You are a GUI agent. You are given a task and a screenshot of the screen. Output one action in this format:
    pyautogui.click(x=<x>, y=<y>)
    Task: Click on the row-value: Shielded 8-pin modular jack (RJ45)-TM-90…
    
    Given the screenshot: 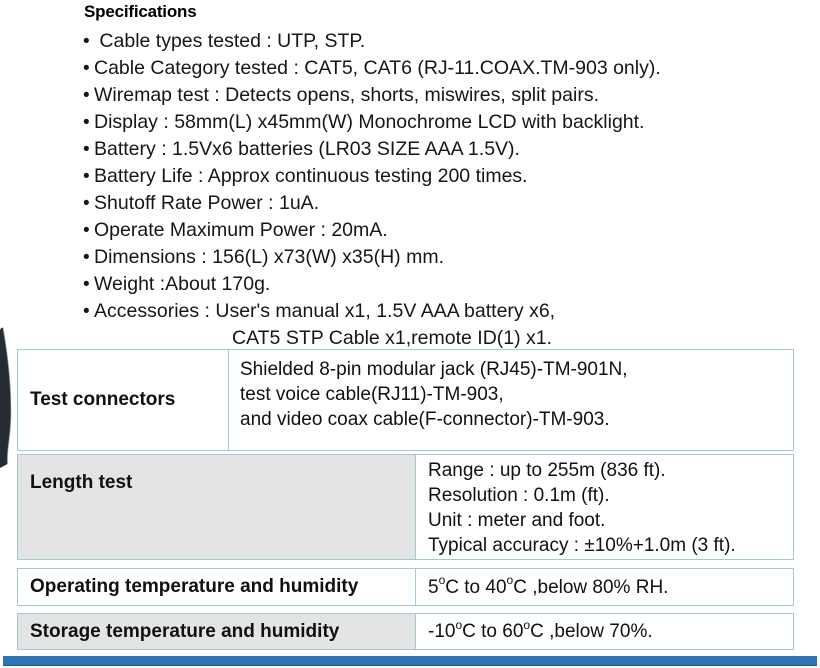 What is the action you would take?
    pyautogui.click(x=511, y=400)
    